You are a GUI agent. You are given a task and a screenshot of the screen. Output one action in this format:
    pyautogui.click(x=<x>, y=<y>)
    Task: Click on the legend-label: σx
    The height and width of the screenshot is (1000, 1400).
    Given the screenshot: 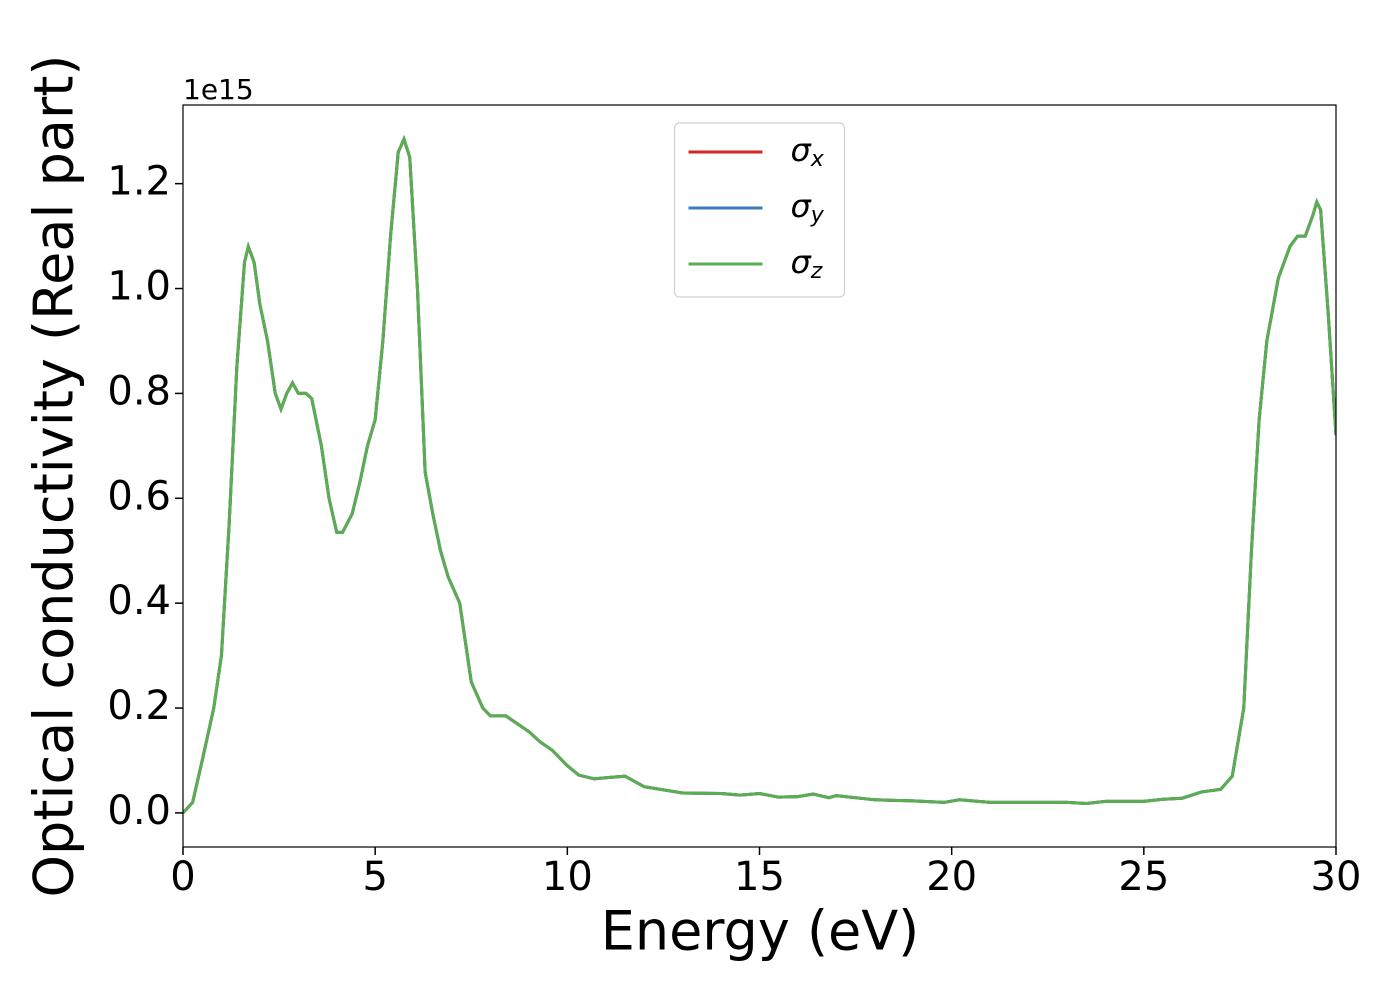 What is the action you would take?
    pyautogui.click(x=808, y=151)
    